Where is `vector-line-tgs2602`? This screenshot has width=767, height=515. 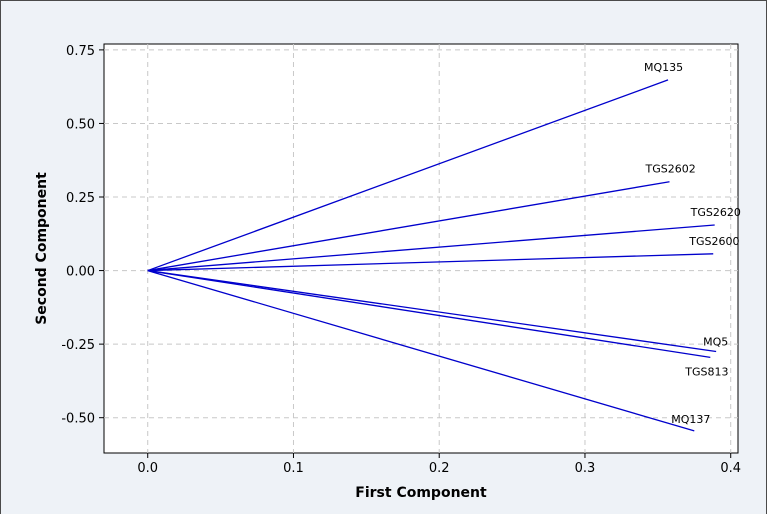
vector-line-tgs2602 is located at coordinates (408, 226).